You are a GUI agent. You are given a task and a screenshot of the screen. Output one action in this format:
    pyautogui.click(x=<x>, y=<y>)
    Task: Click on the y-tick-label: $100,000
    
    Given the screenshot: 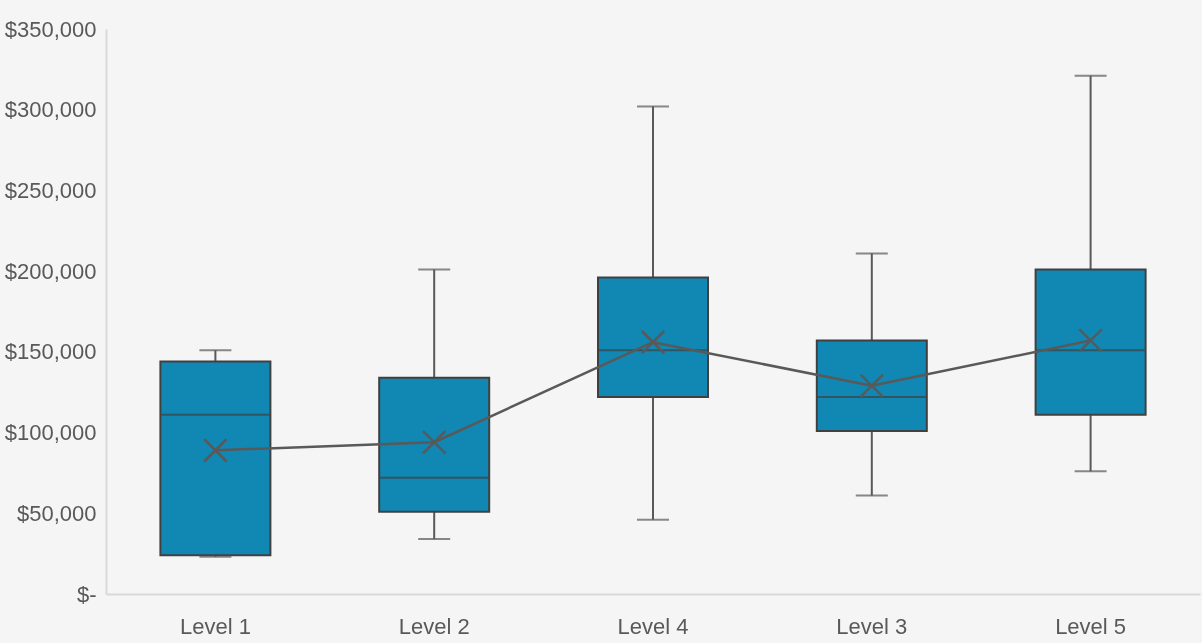 What is the action you would take?
    pyautogui.click(x=50, y=433)
    